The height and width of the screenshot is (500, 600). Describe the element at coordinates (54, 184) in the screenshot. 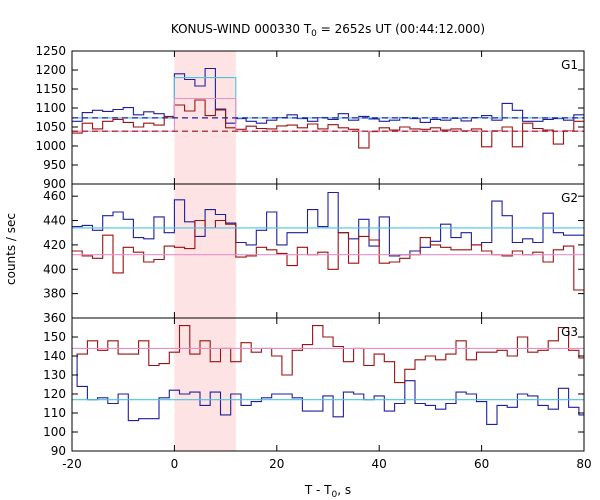

I see `y-tick-label: 900` at that location.